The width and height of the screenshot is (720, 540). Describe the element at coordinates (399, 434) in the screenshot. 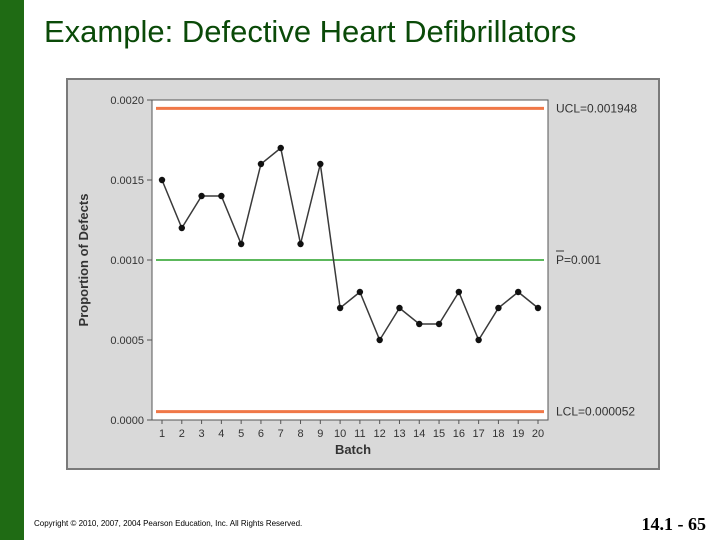

I see `x-tick-label: 13` at that location.